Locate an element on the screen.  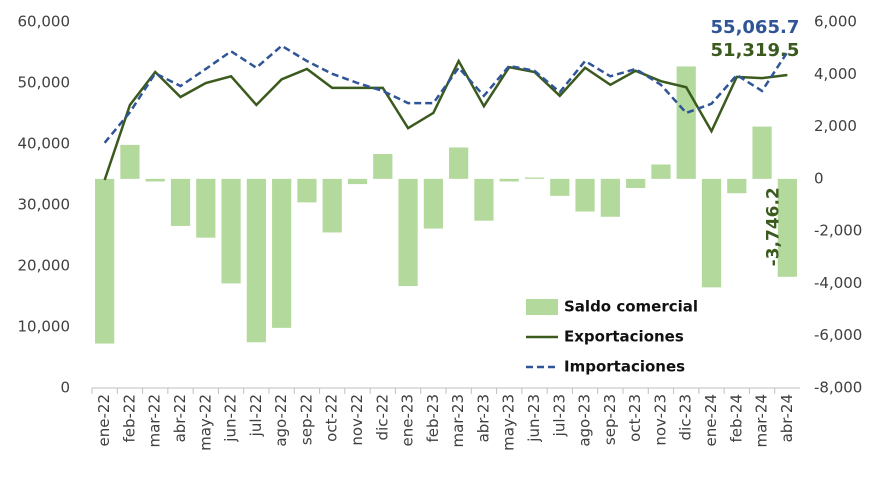
x-tick-label: ene-24 is located at coordinates (711, 420).